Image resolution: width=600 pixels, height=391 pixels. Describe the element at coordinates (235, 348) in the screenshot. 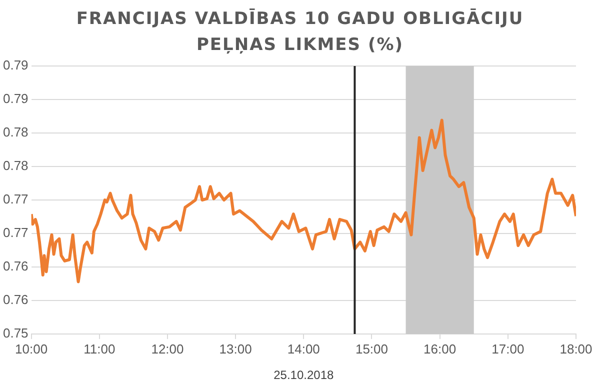

I see `x-tick-label: 13:00` at that location.